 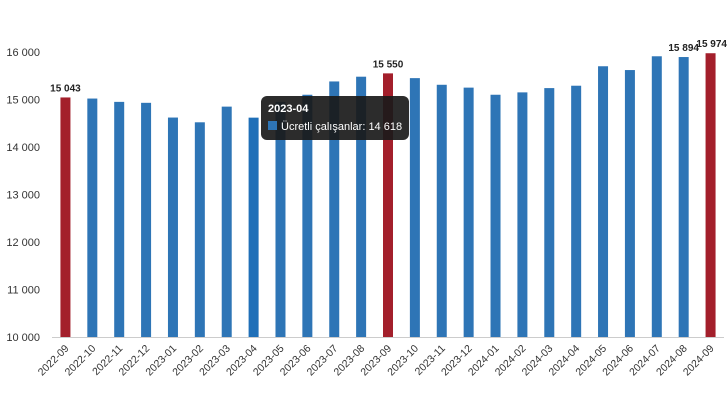 What do you see at coordinates (23, 243) in the screenshot?
I see `y-tick-label: 12 000` at bounding box center [23, 243].